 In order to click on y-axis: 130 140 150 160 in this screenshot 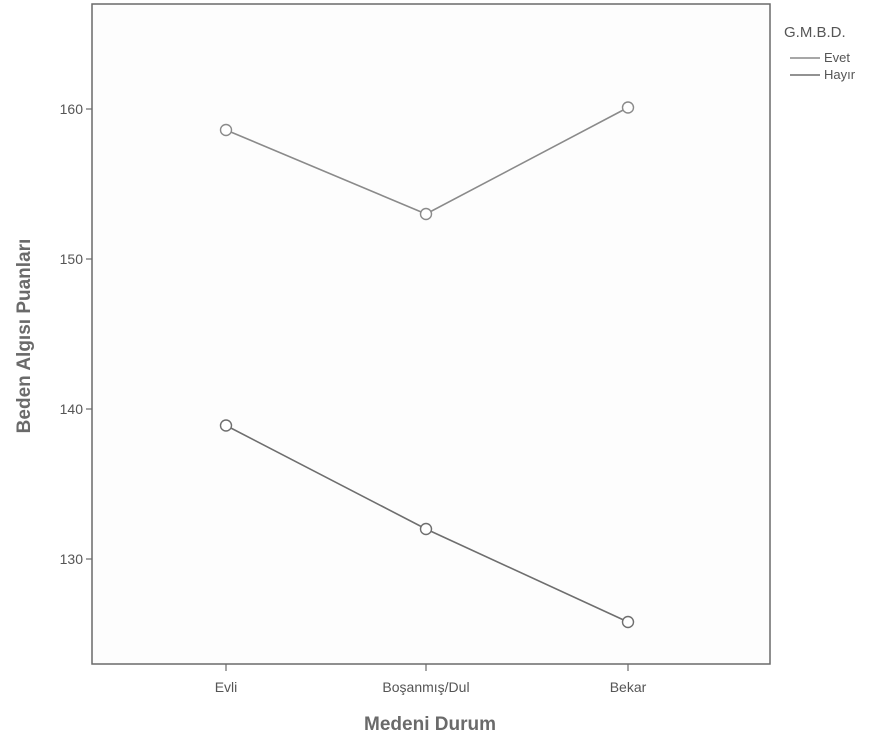, I will do `click(76, 334)`.